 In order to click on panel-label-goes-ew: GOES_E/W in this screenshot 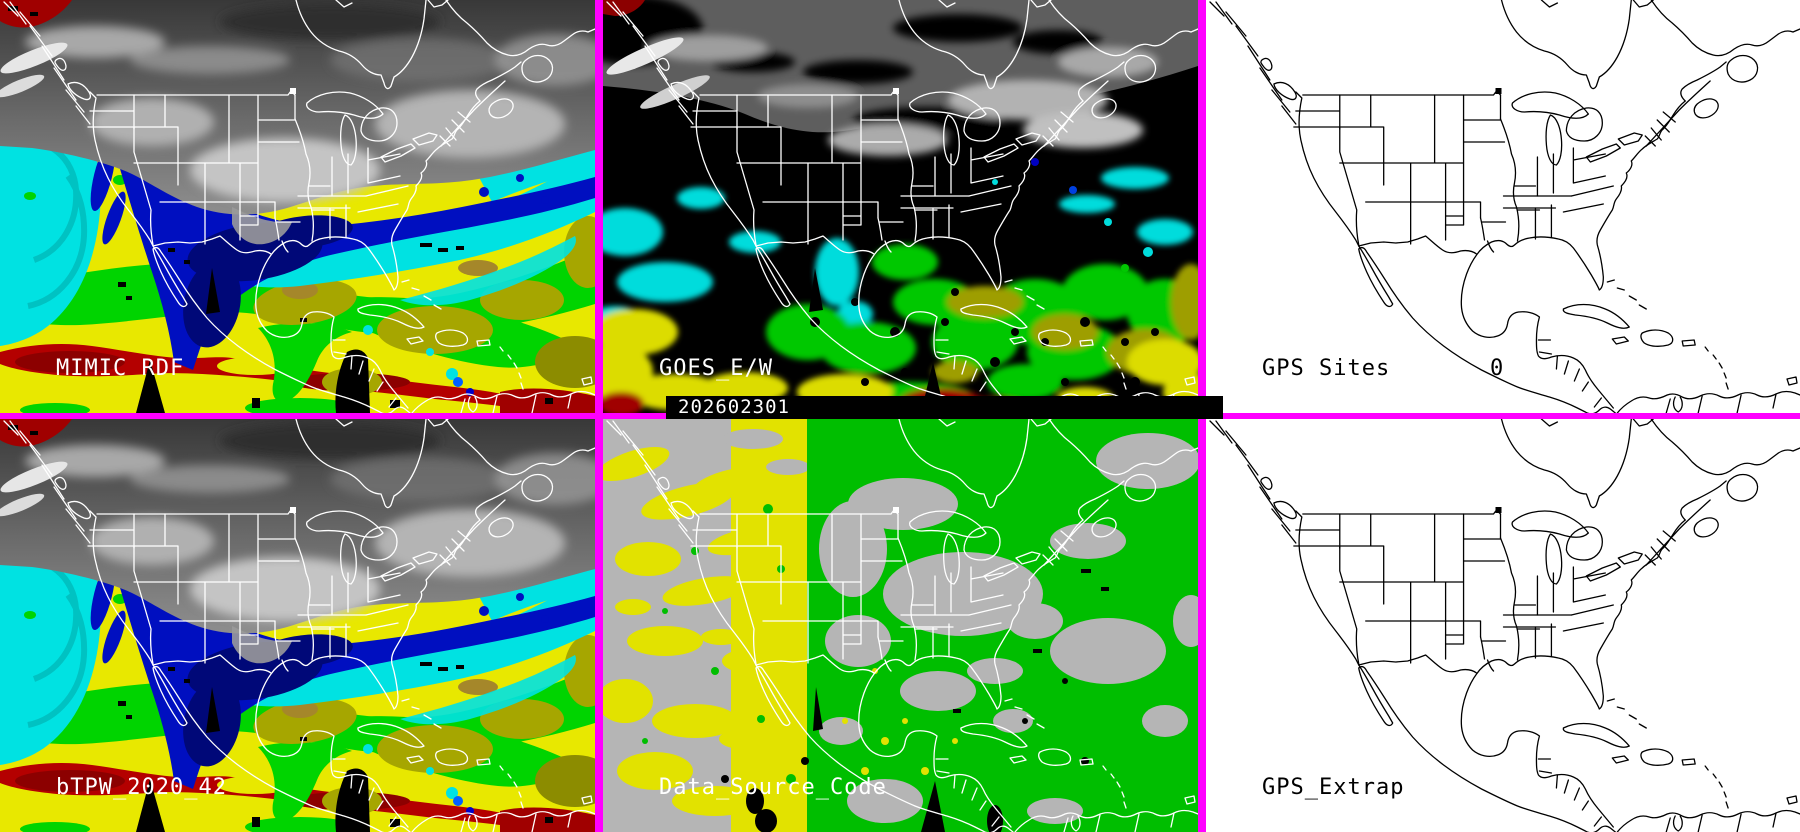, I will do `click(716, 368)`.